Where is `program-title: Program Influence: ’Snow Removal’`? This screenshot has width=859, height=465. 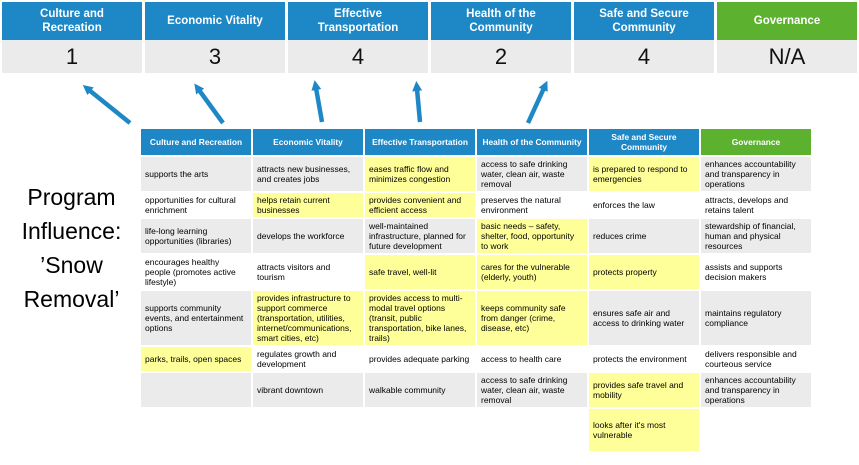
program-title: Program Influence: ’Snow Removal’ is located at coordinates (71, 248).